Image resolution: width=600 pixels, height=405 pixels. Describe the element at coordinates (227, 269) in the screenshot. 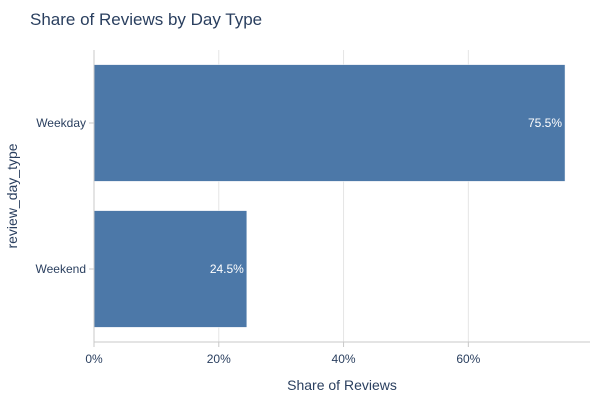

I see `data-label: 24.5%` at that location.